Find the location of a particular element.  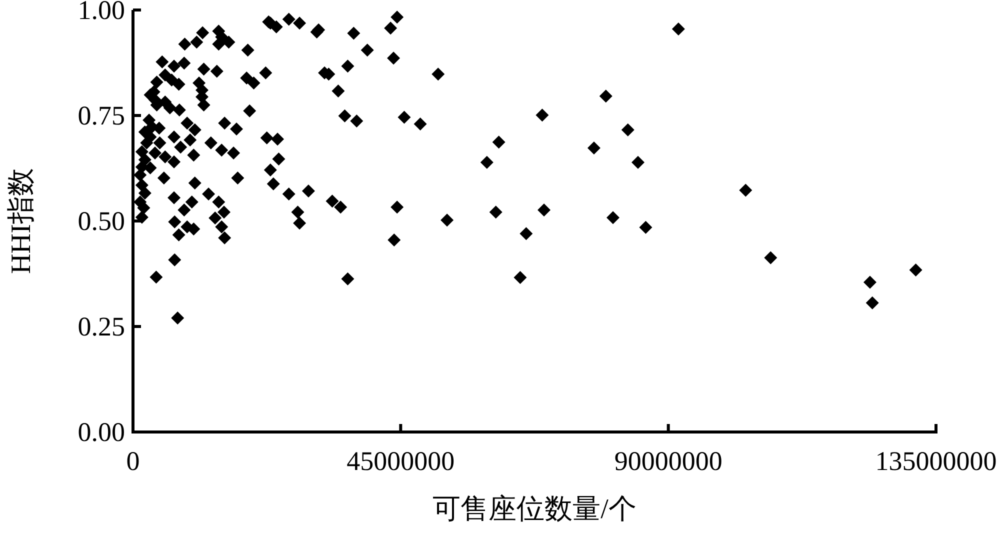

y-tick-label: 0.25 is located at coordinates (101, 327).